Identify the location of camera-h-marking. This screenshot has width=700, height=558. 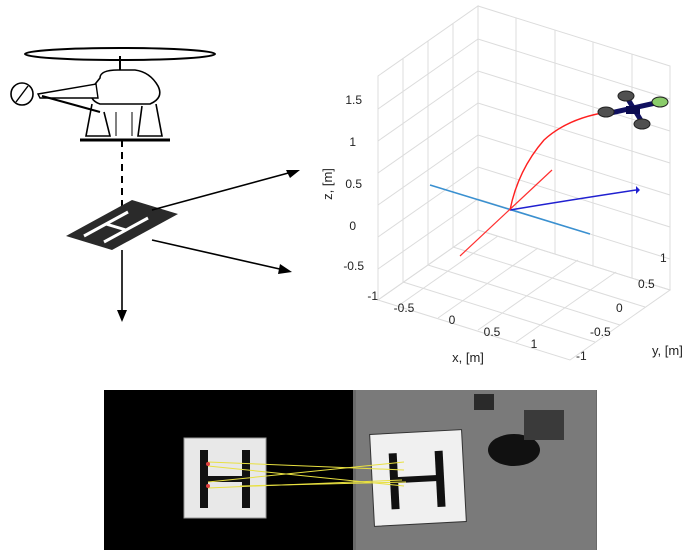
(417, 480).